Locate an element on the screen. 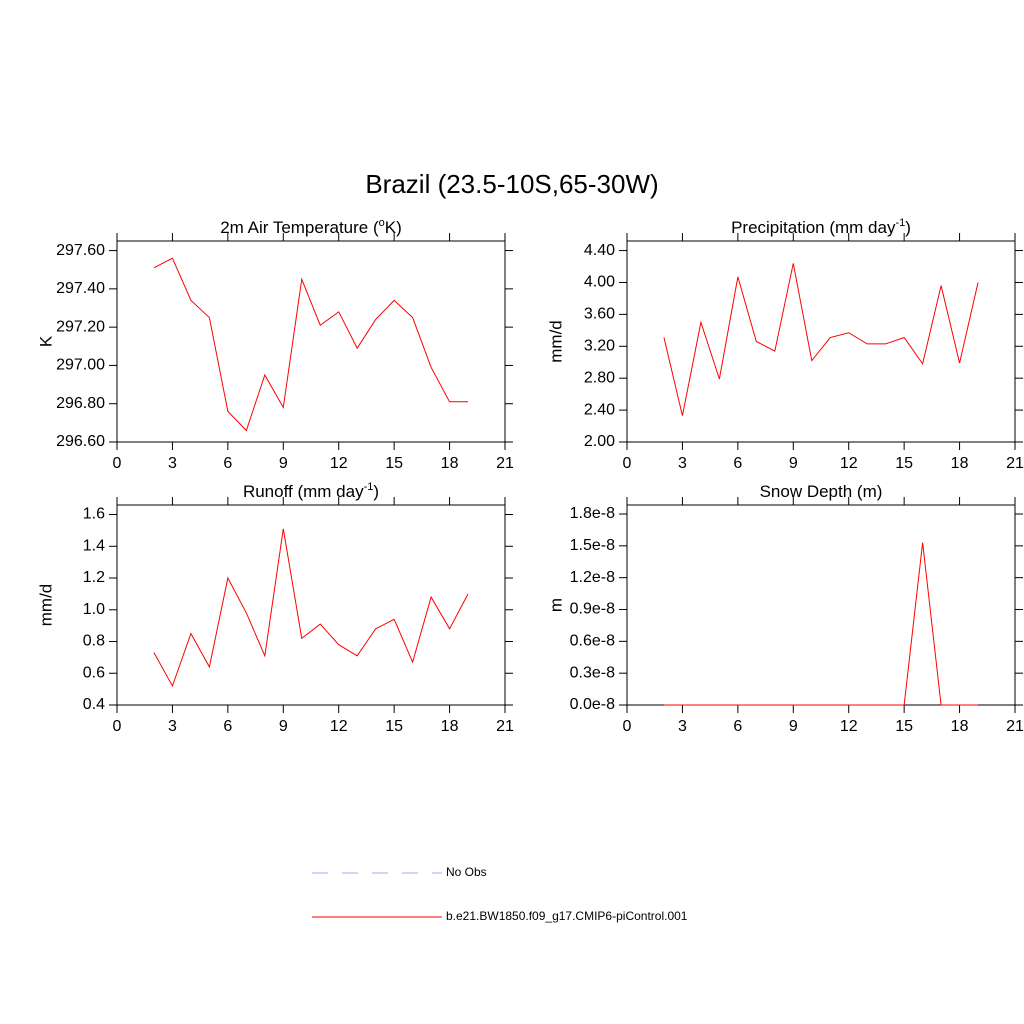  y-tick-label: 1.5e-8 is located at coordinates (592, 545).